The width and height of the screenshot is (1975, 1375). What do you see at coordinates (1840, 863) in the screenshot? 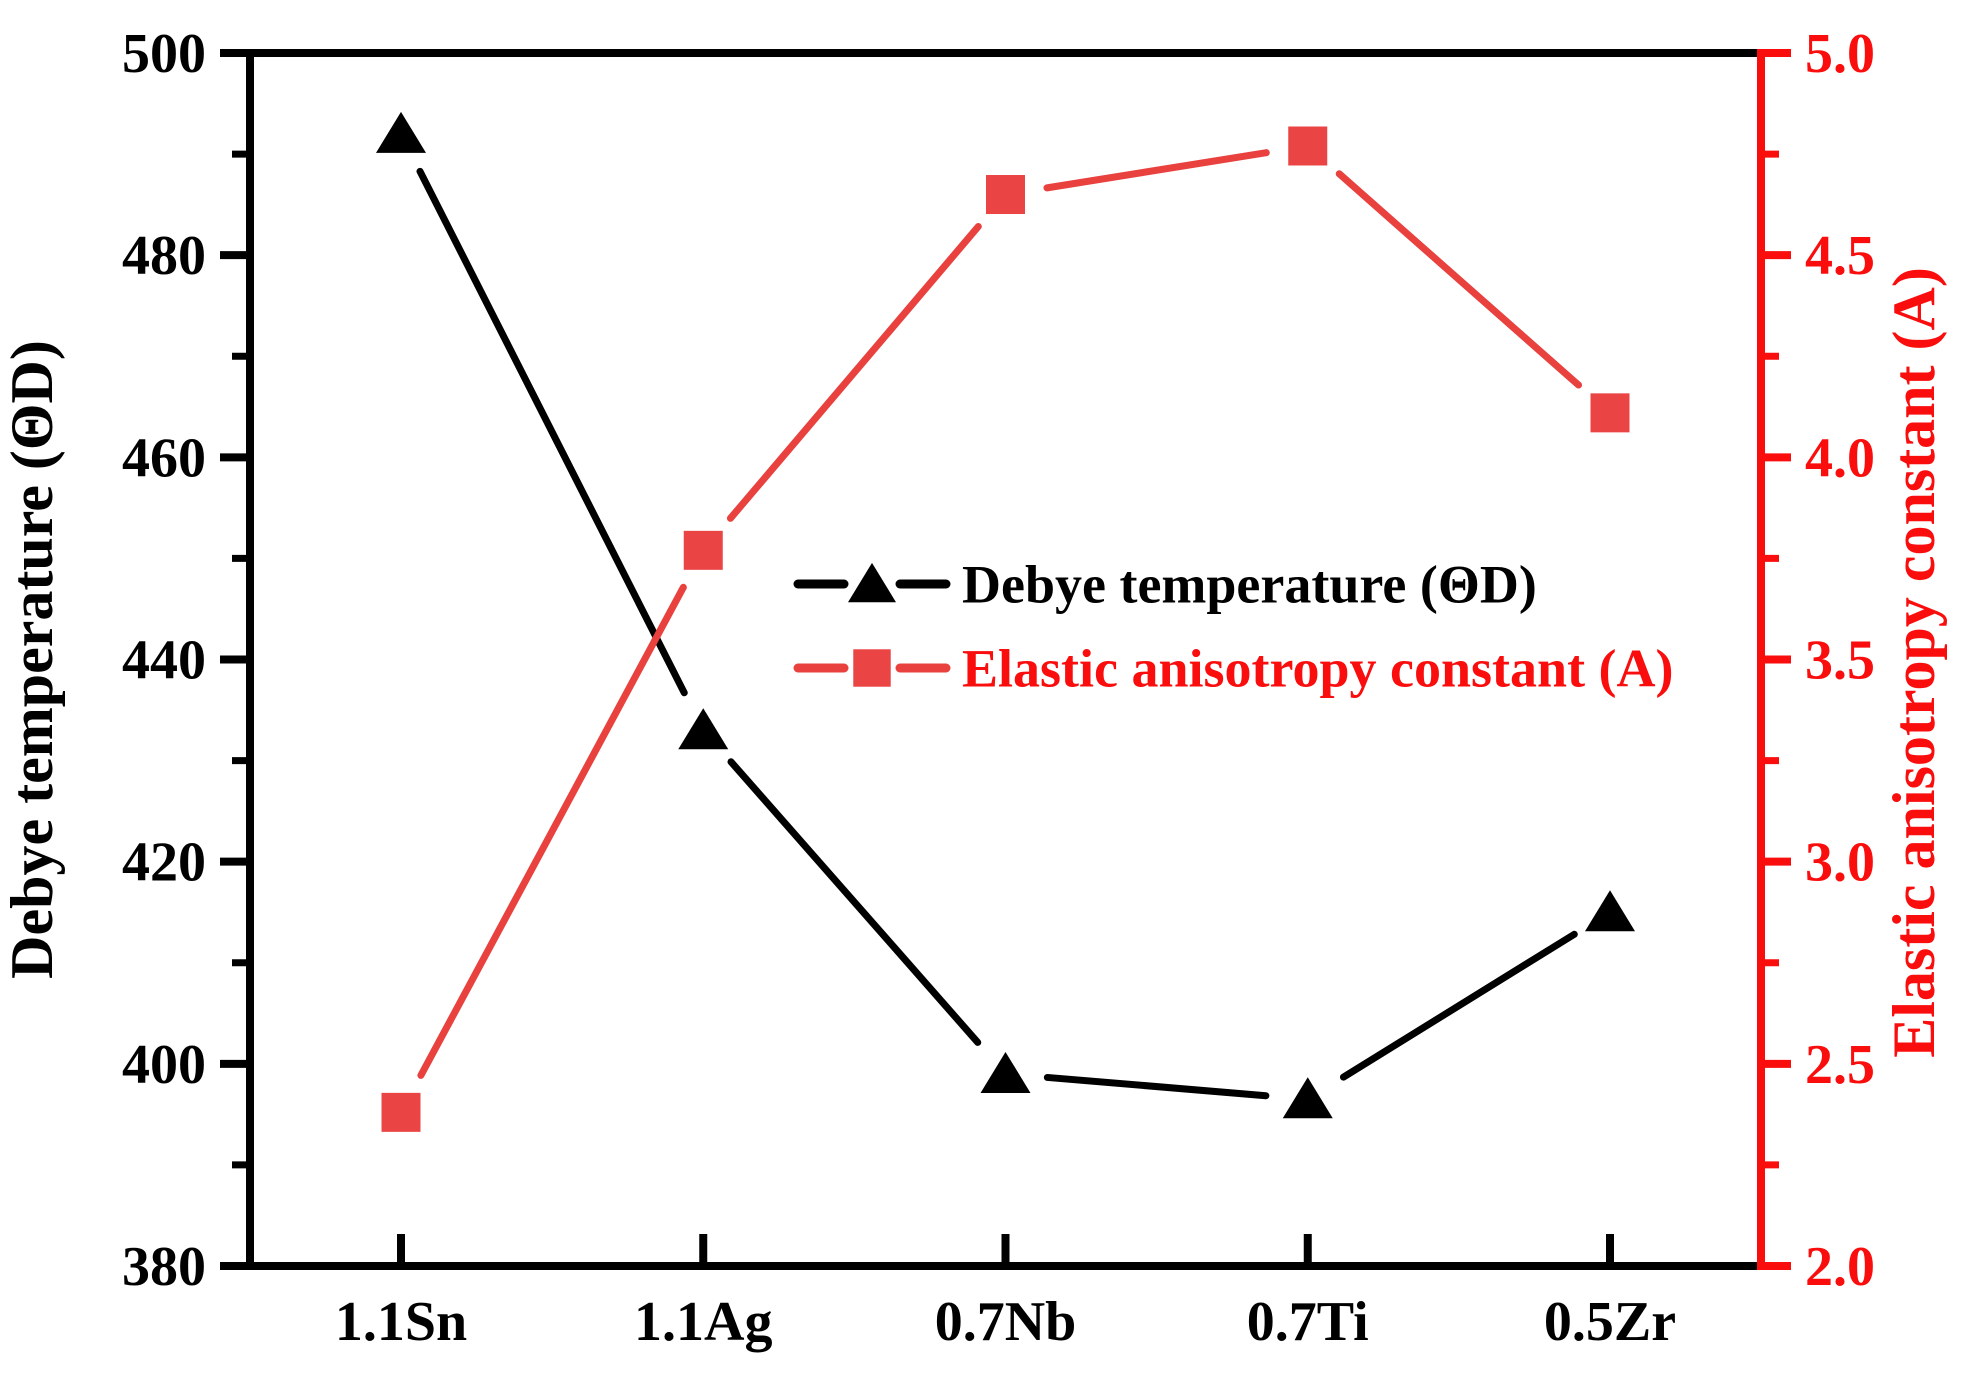
I see `y-right-tick-label: 3.0` at bounding box center [1840, 863].